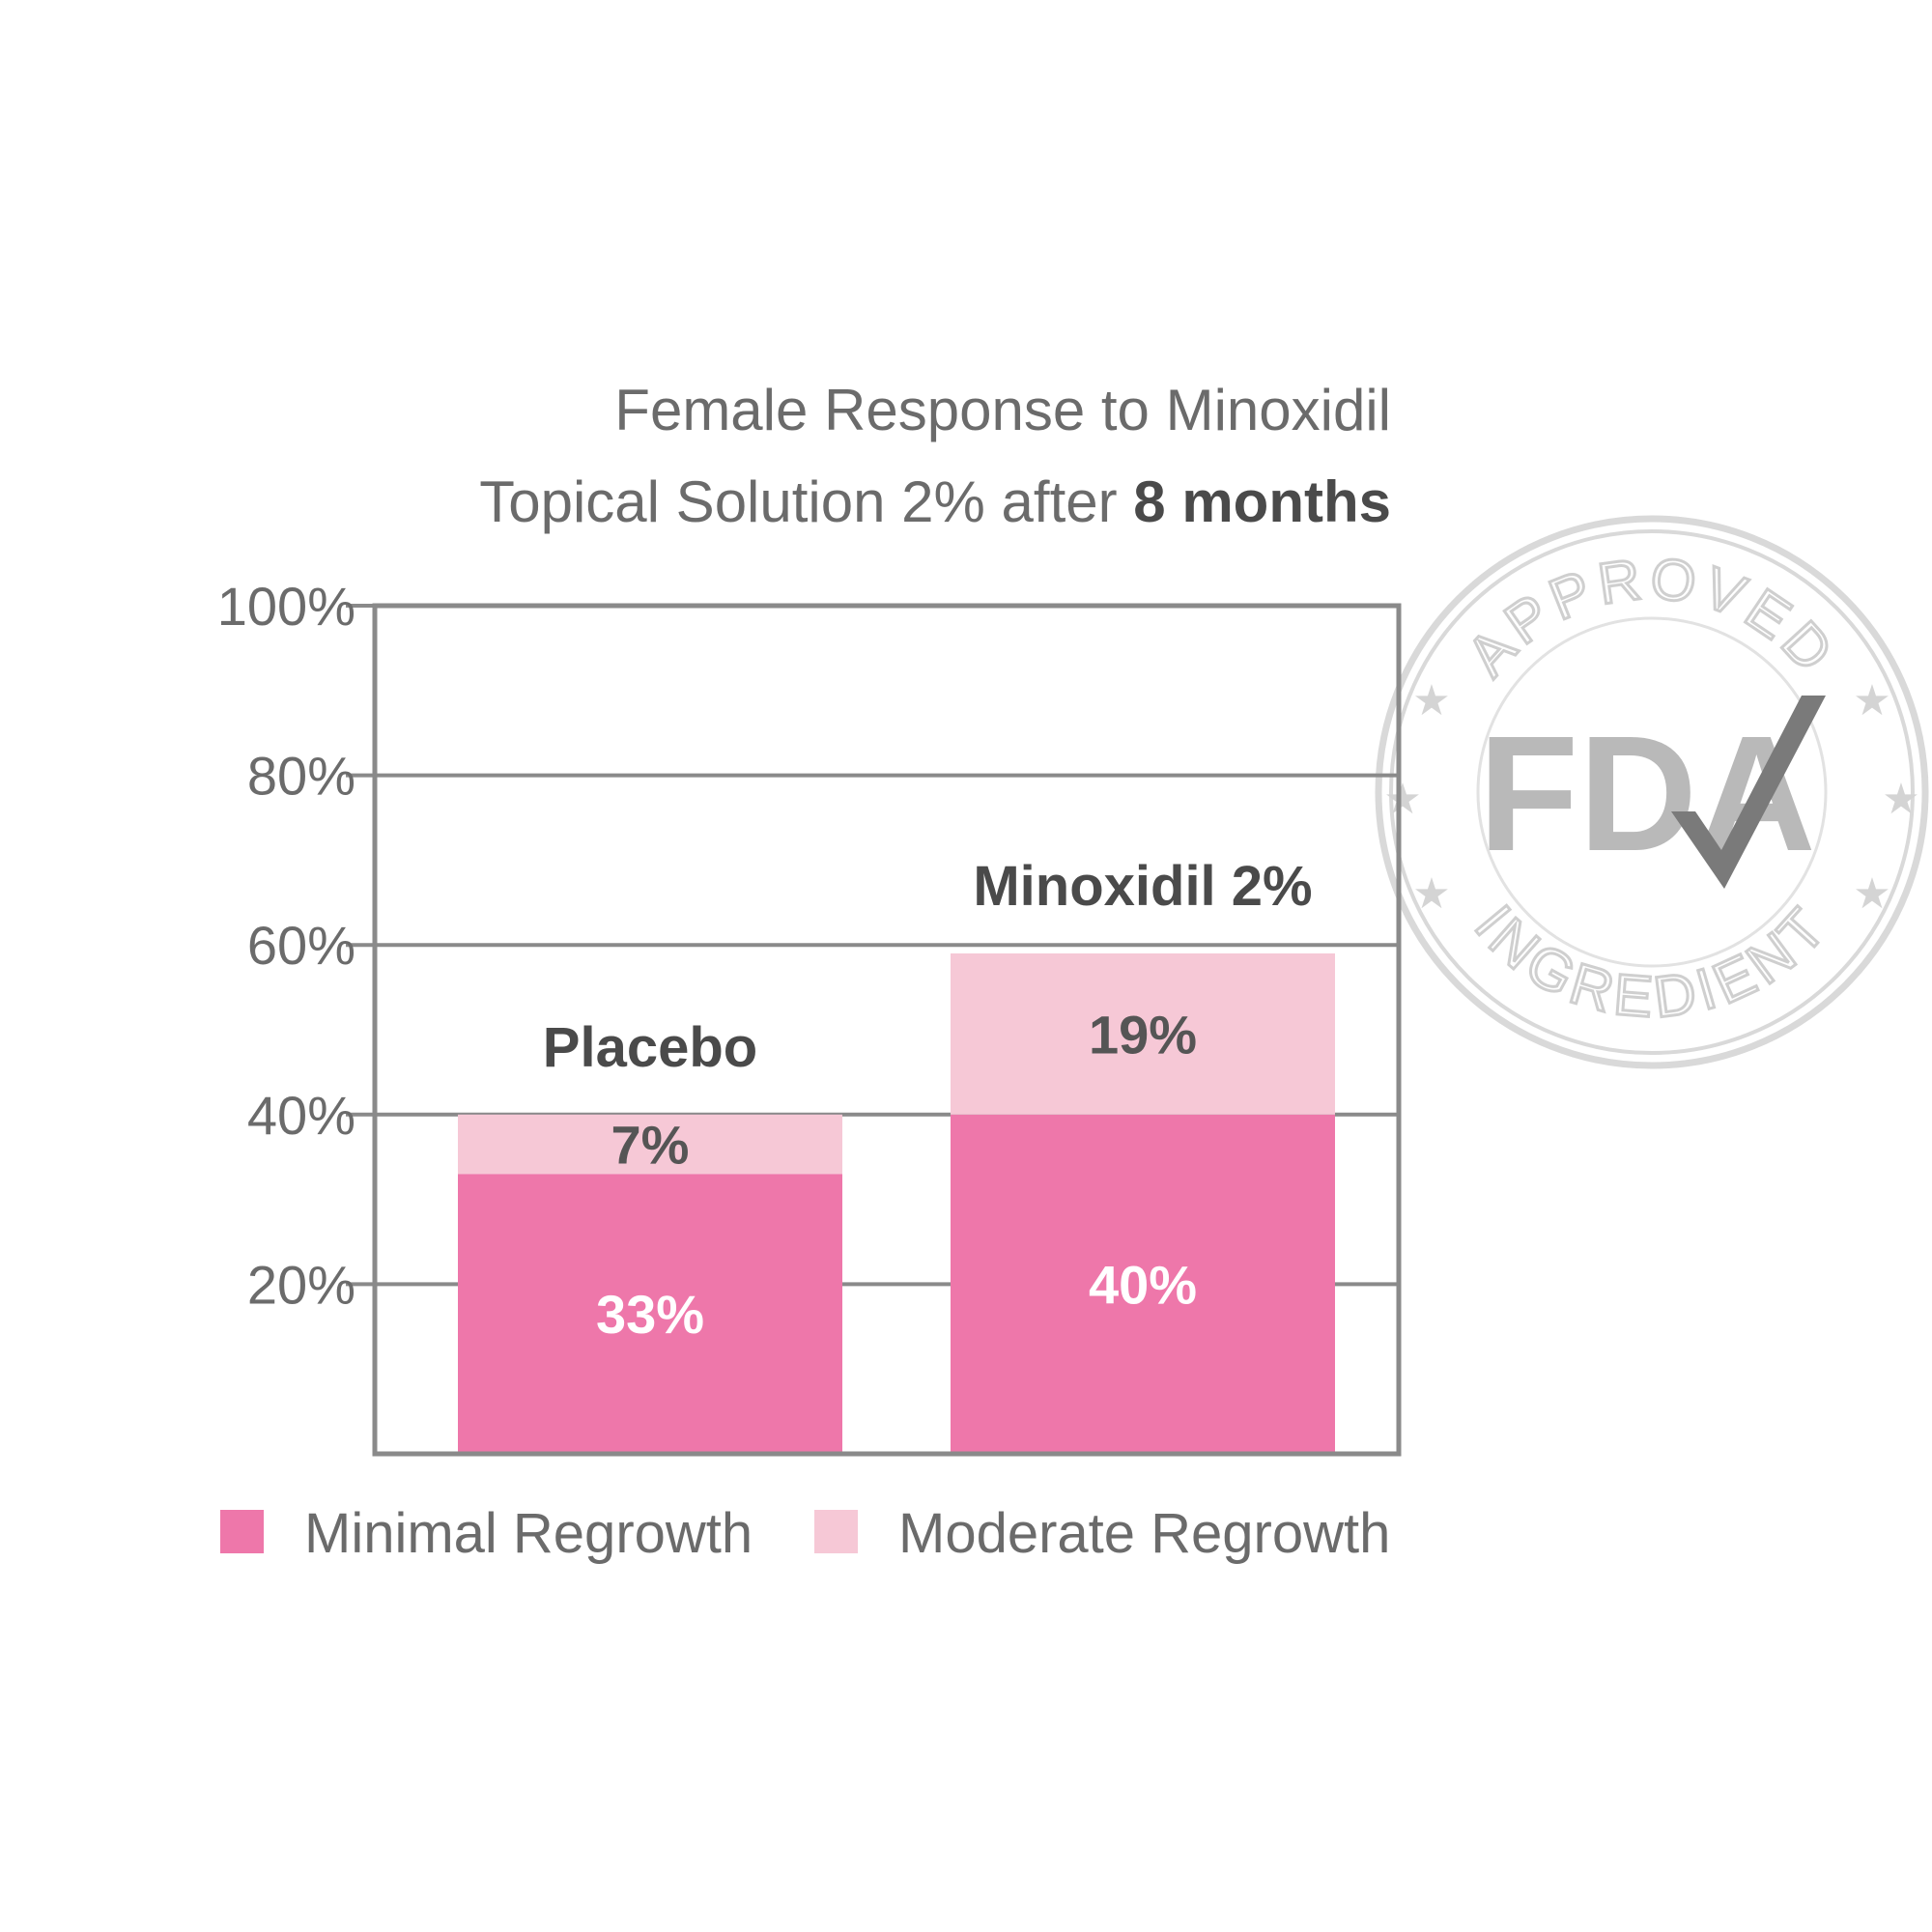  Describe the element at coordinates (1748, 792) in the screenshot. I see `check-icon` at that location.